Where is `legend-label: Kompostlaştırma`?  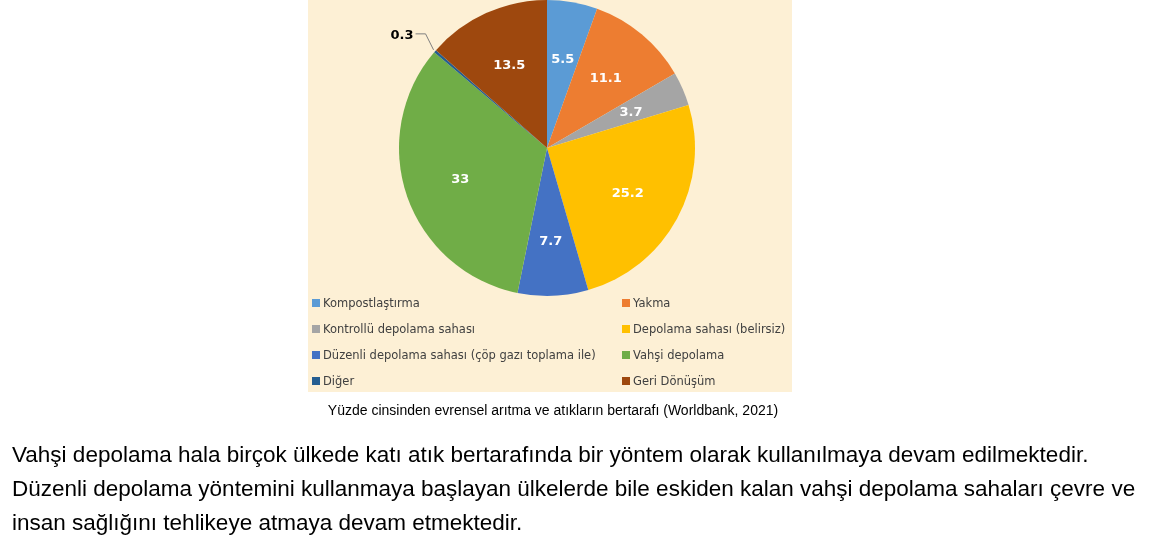 legend-label: Kompostlaştırma is located at coordinates (371, 303).